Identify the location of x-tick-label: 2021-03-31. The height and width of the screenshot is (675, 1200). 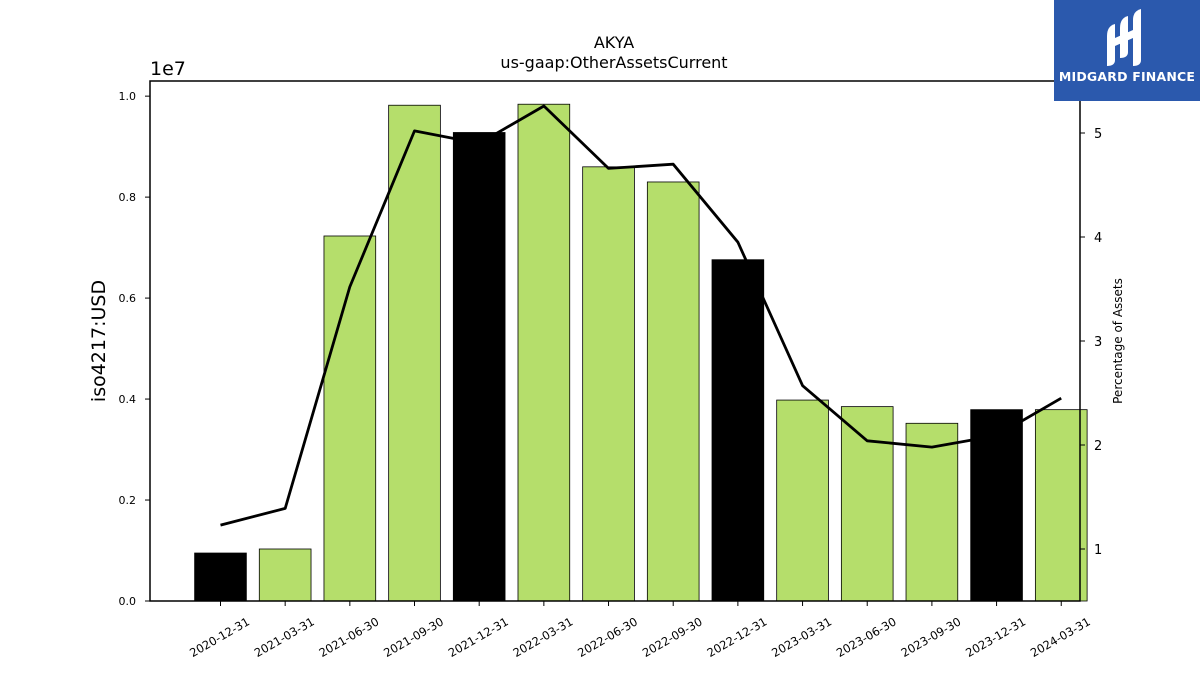
(284, 637).